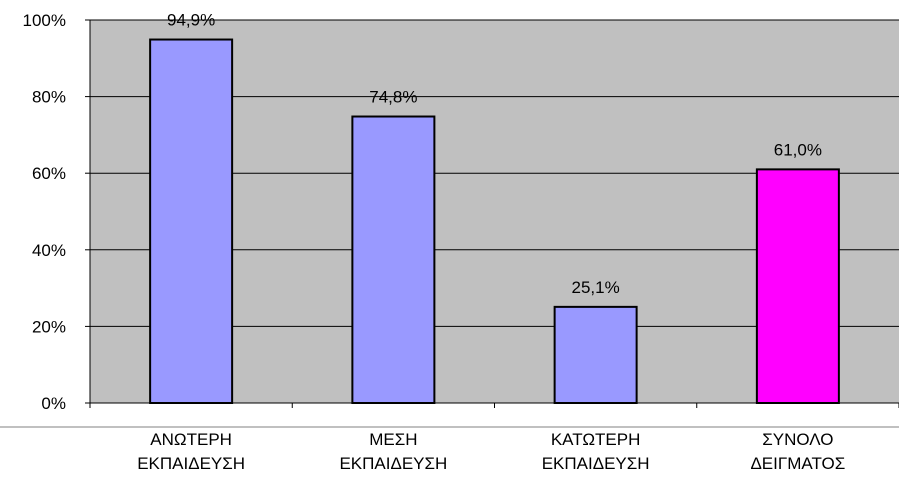 This screenshot has width=899, height=477. Describe the element at coordinates (596, 287) in the screenshot. I see `data-label: 25,1%` at that location.